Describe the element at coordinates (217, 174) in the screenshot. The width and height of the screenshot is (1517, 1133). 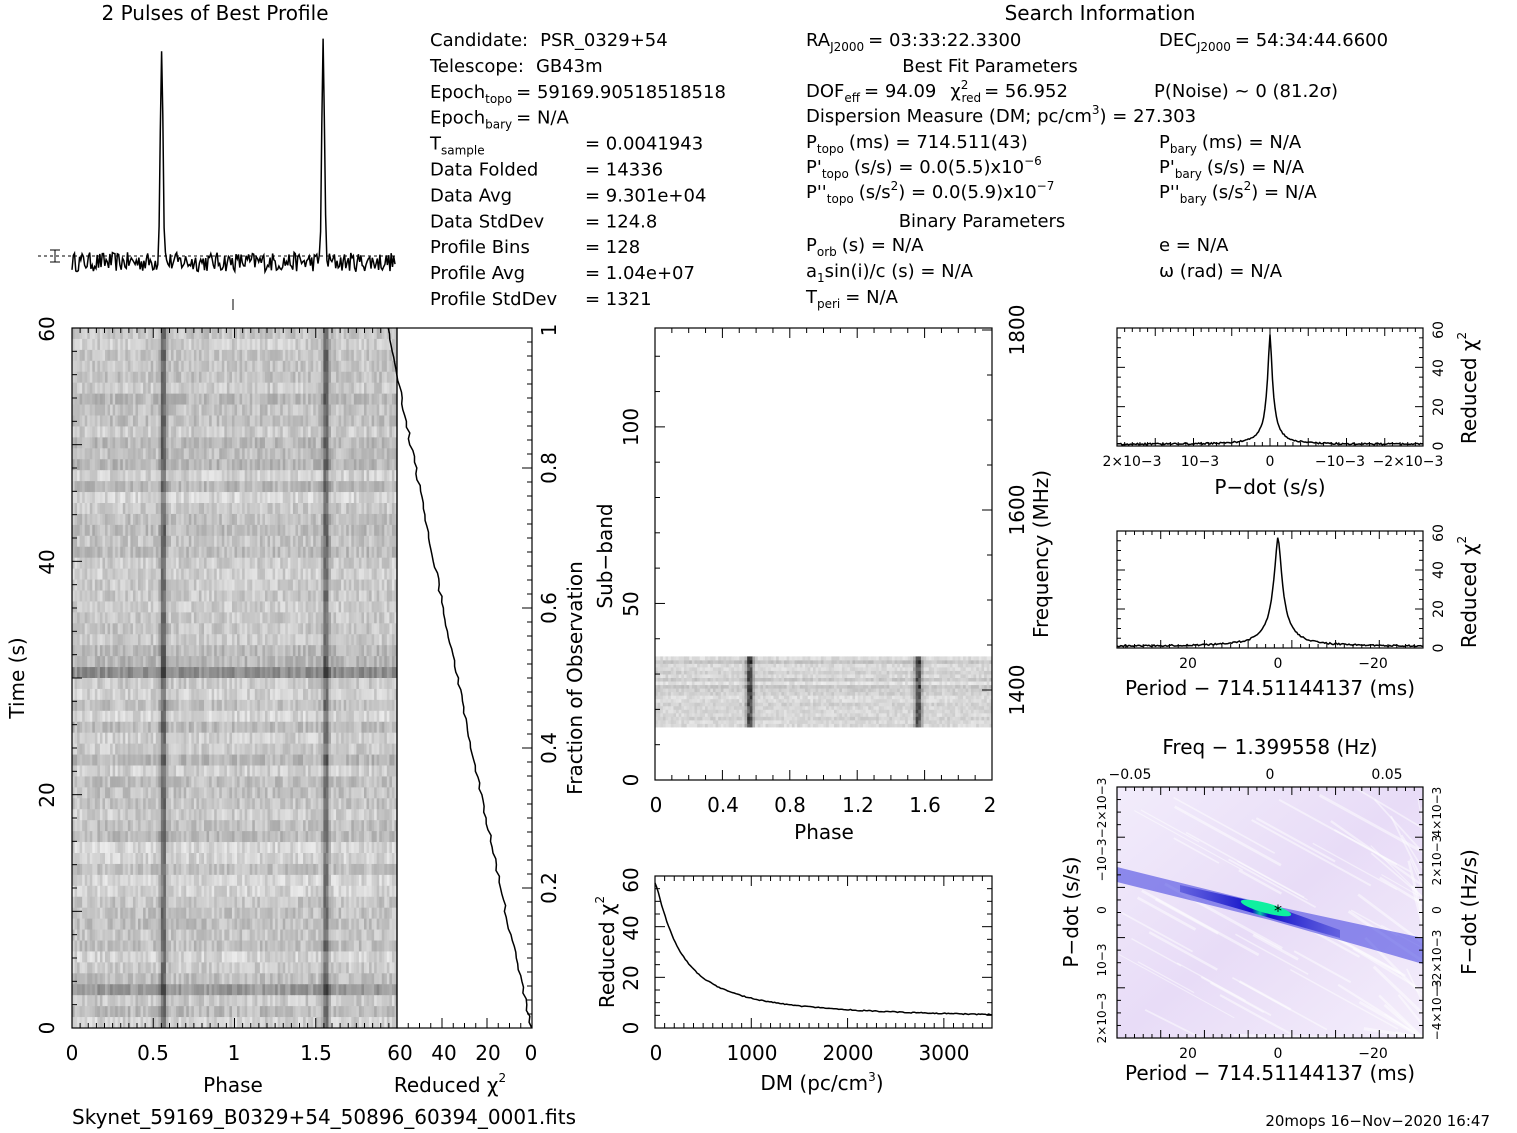
I see `profile-plot` at that location.